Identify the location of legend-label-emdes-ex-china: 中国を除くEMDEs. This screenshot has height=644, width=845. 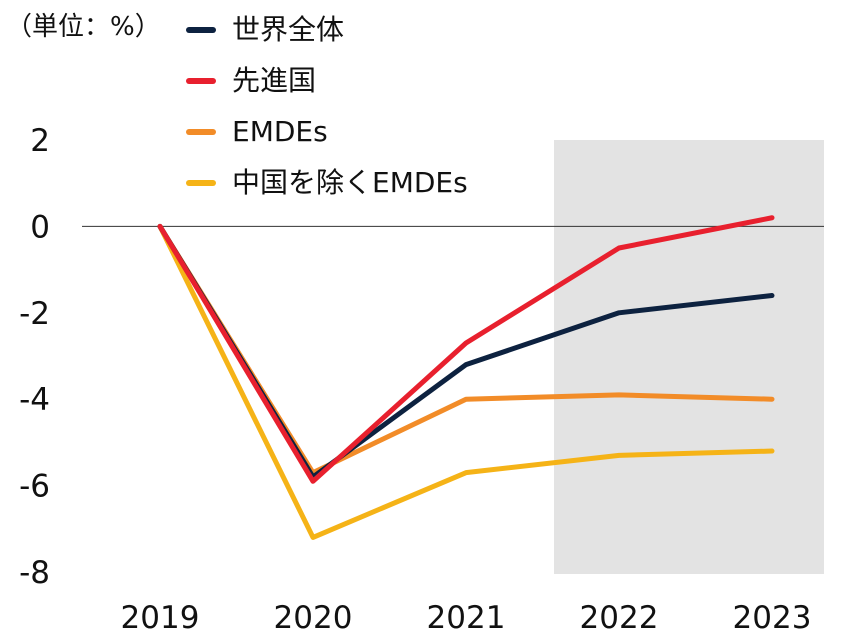
(350, 182).